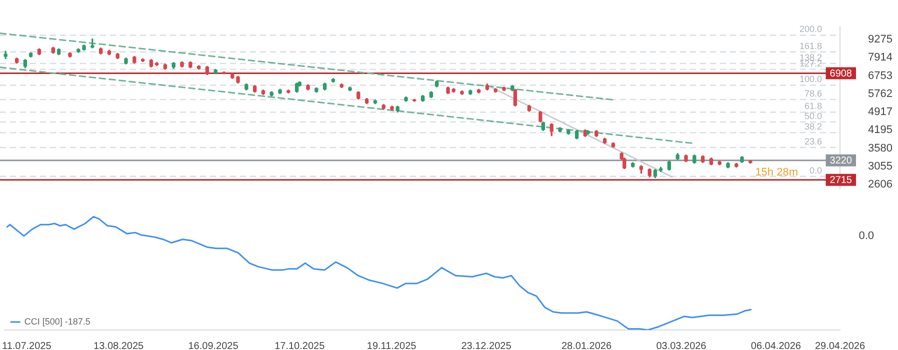 This screenshot has width=898, height=350. Describe the element at coordinates (813, 127) in the screenshot. I see `annotation: 38.2` at that location.